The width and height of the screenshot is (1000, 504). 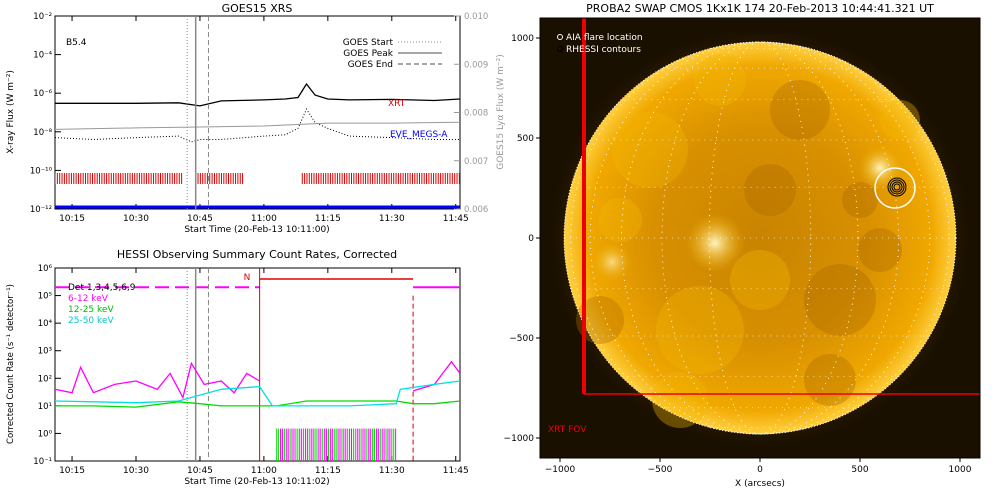 What do you see at coordinates (256, 482) in the screenshot?
I see `hessi-x-label: Start Time (20-Feb-13 10:11:02)` at bounding box center [256, 482].